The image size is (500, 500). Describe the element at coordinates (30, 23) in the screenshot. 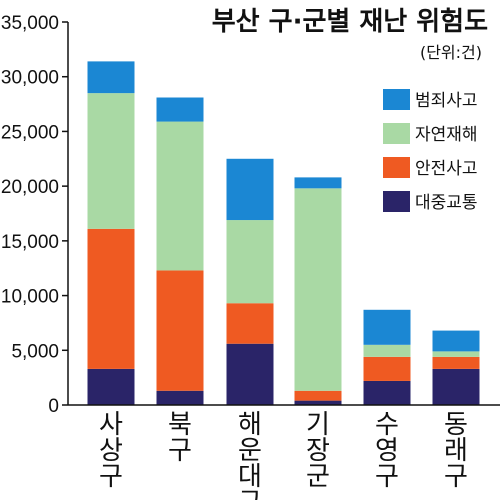

I see `y-tick-label: 35,000` at that location.